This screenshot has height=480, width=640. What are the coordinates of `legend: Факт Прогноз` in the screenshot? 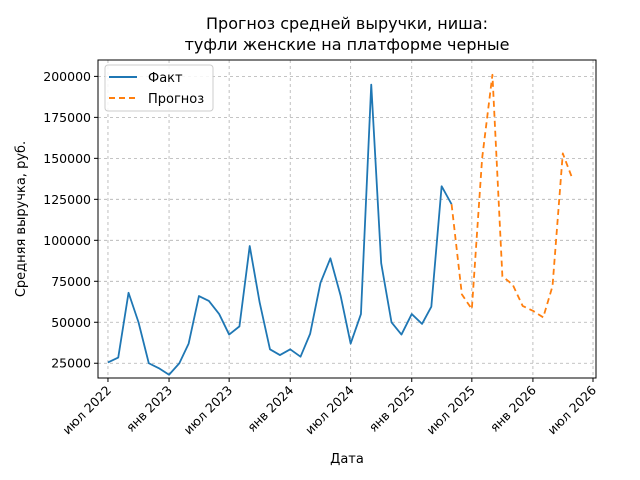 It's located at (159, 88).